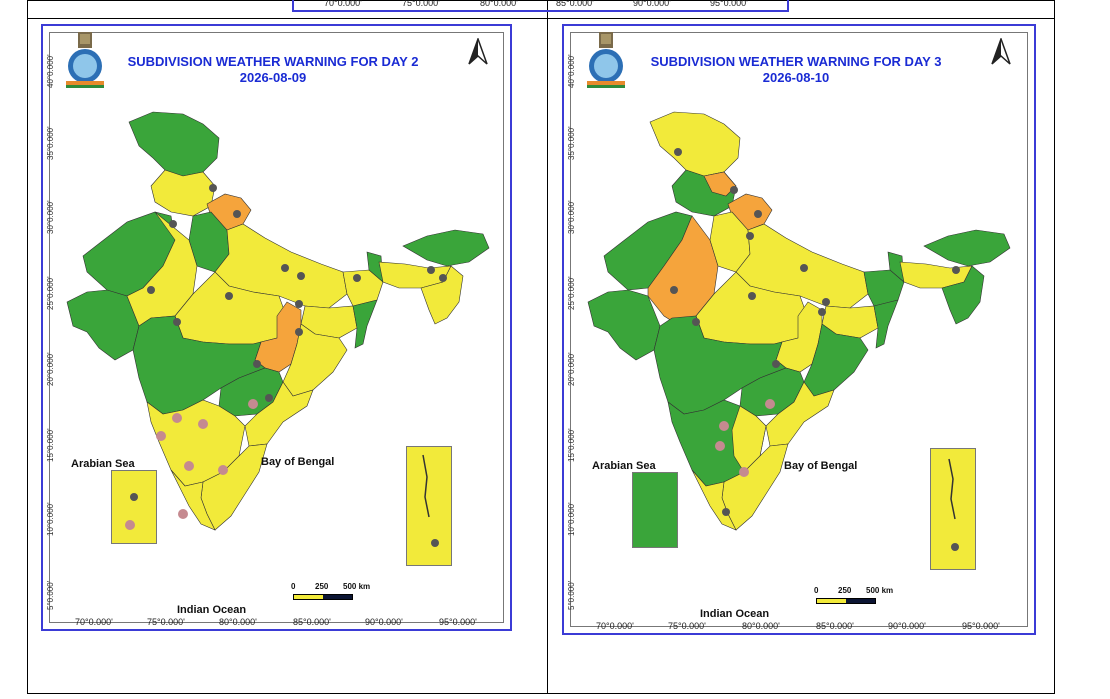  What do you see at coordinates (273, 61) in the screenshot?
I see `map-title: SUBDIVISION WEATHER WARNING FOR DAY 2` at bounding box center [273, 61].